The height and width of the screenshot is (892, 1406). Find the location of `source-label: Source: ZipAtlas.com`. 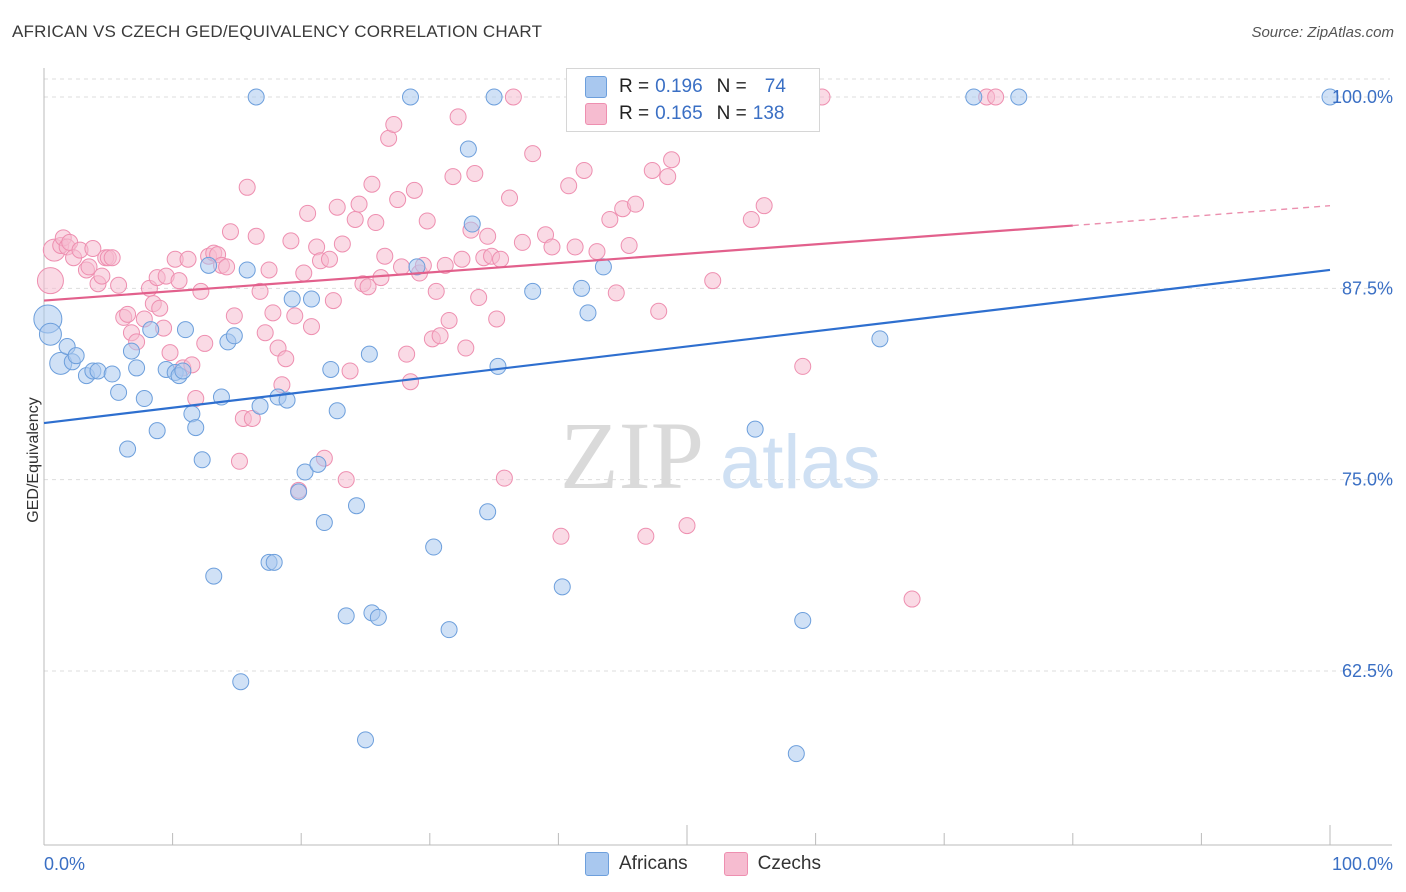

source-label: Source: ZipAtlas.com is located at coordinates (1322, 32).